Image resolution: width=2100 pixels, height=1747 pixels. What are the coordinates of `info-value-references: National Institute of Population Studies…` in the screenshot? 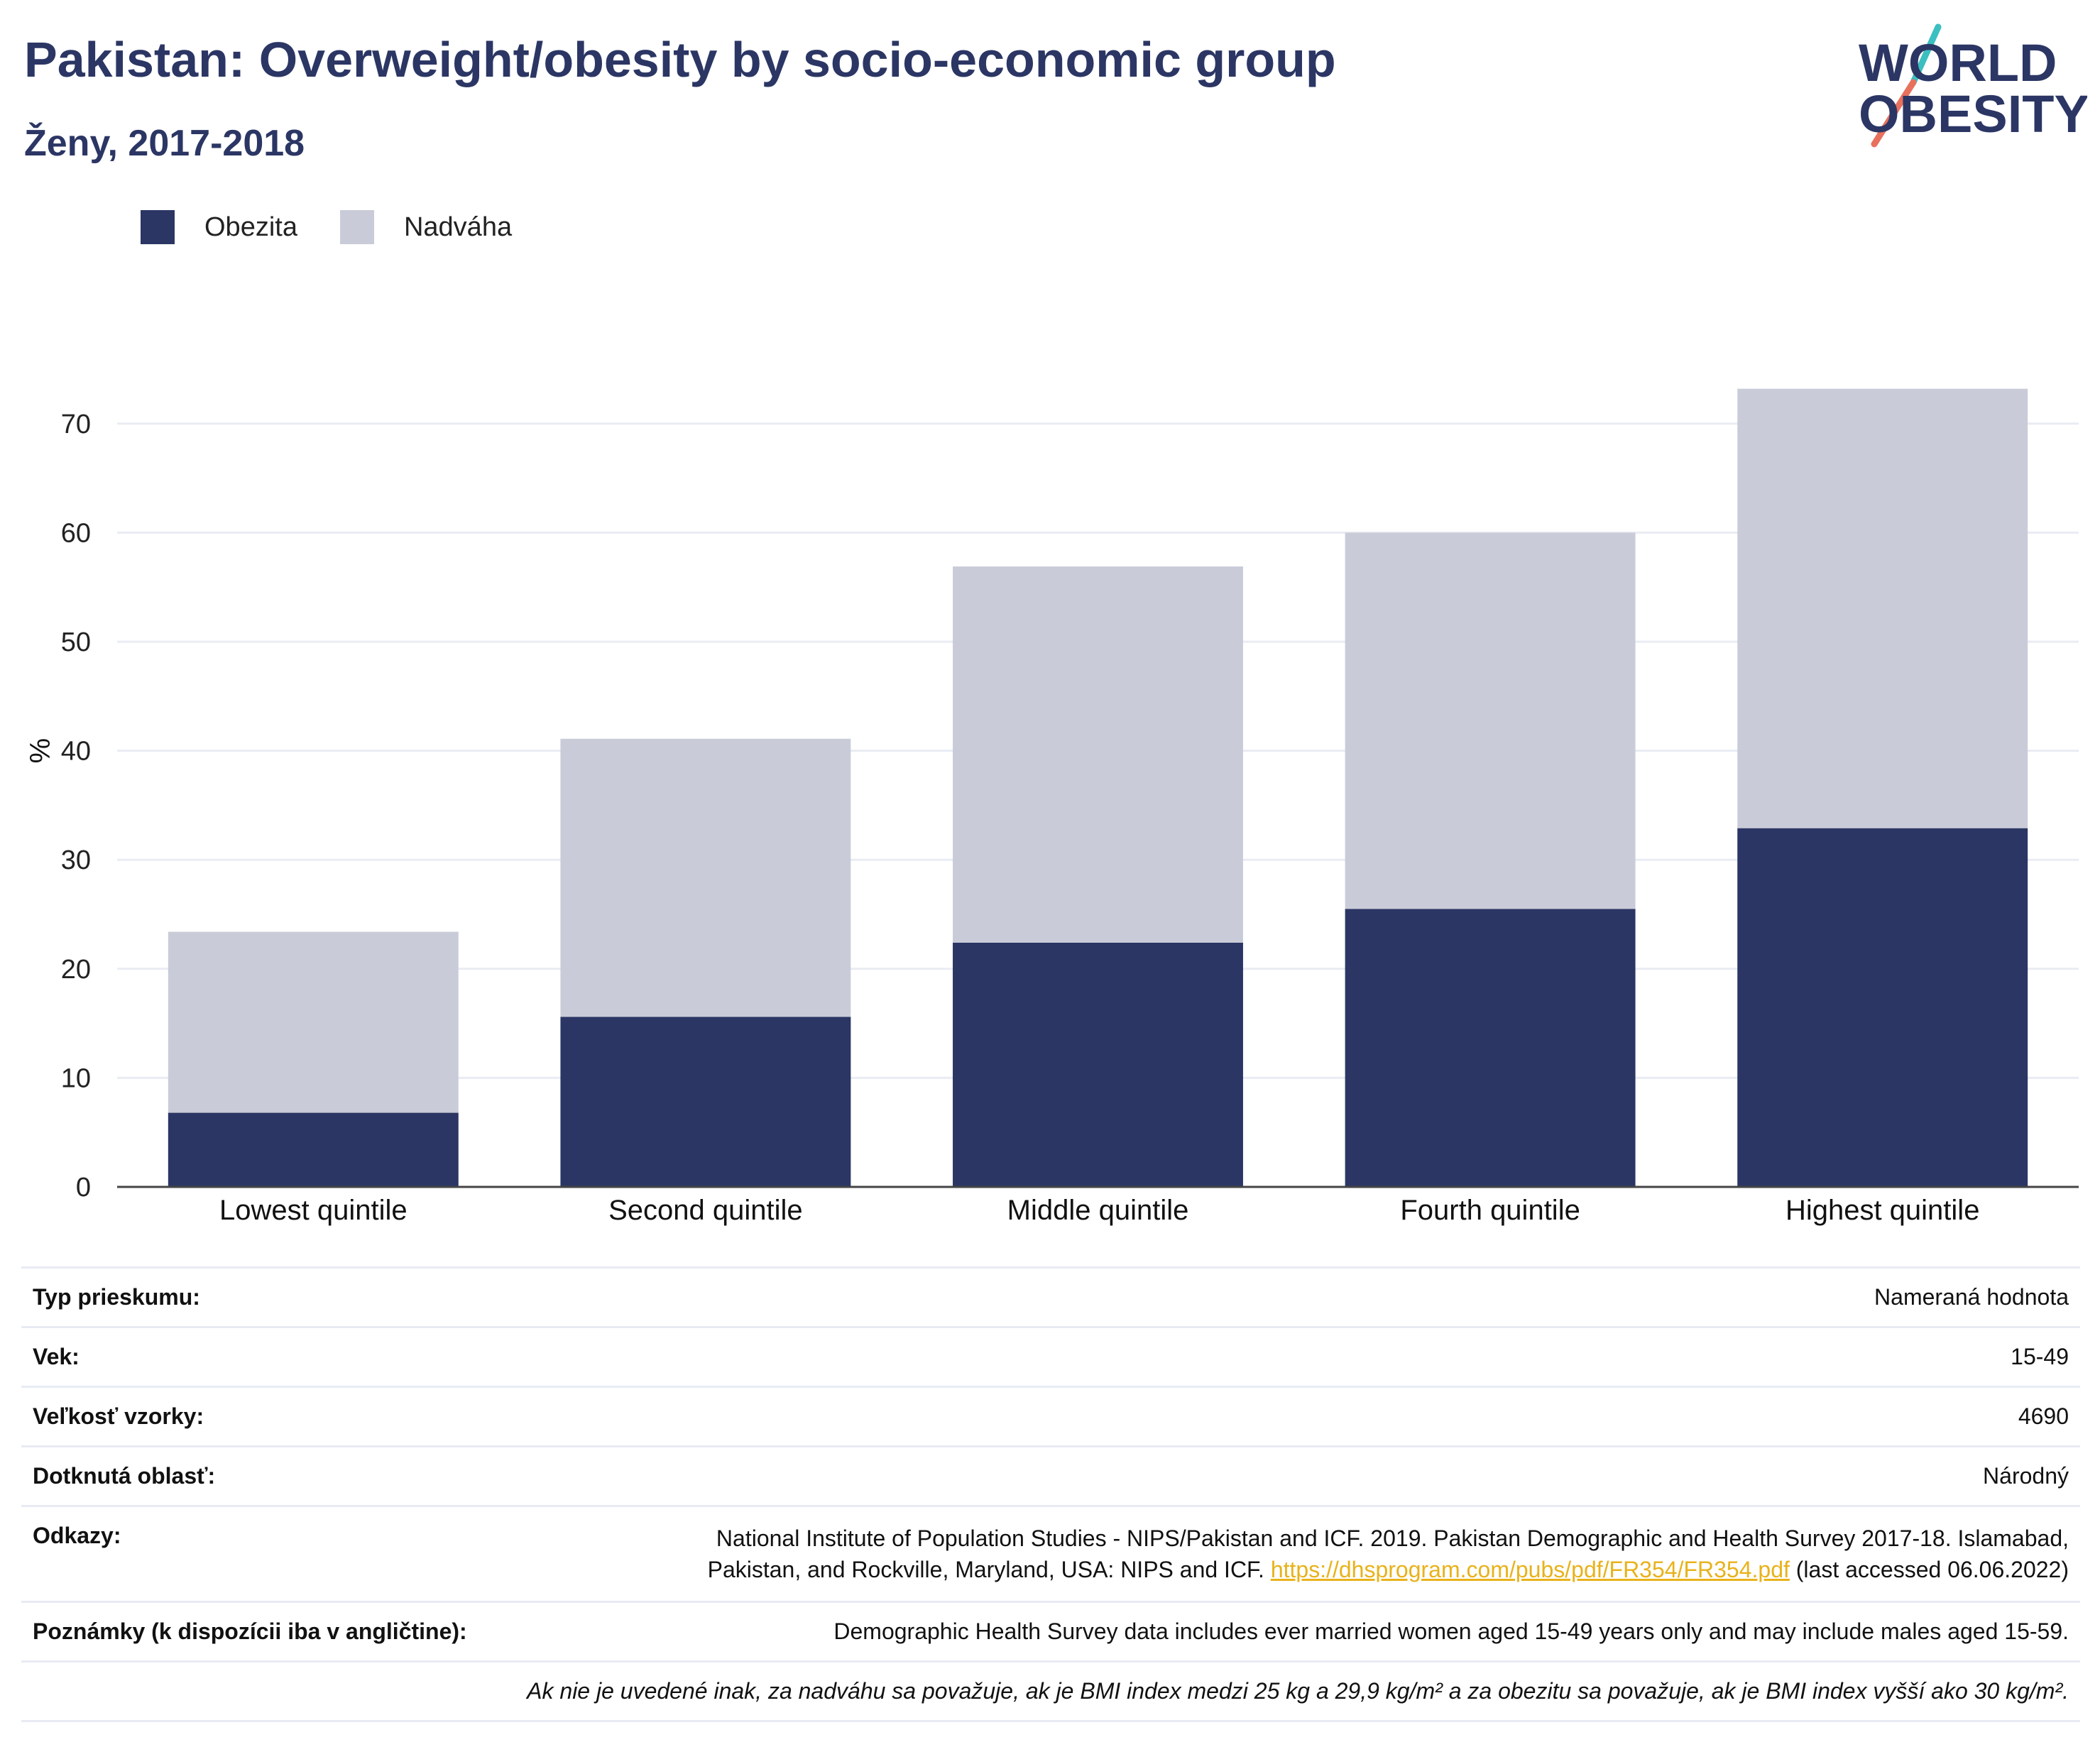 It's located at (1306, 1553).